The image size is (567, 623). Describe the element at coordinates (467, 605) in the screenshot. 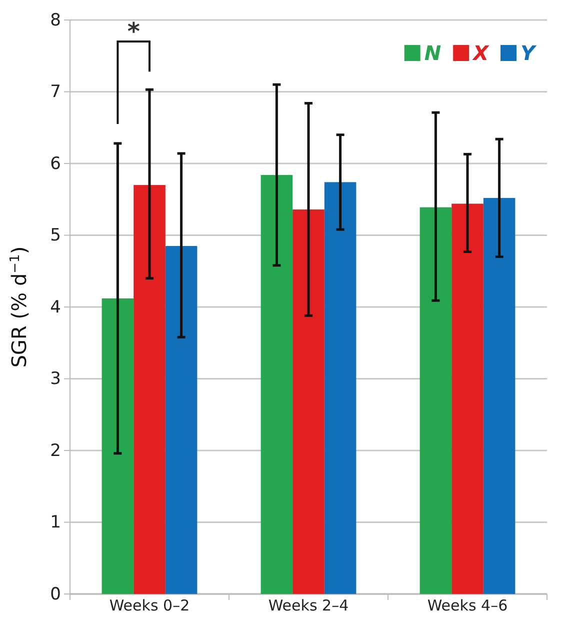

I see `x-tick-label: Weeks 4–6` at that location.